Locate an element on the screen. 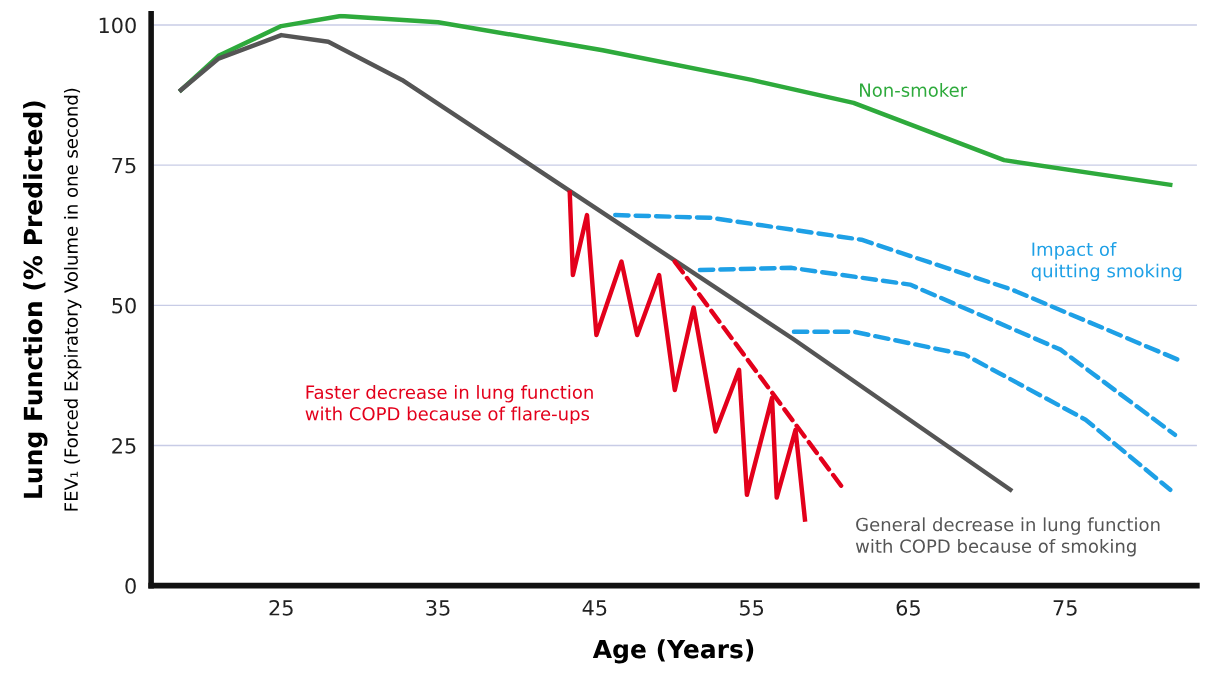 The image size is (1209, 689). series-label: Impact of quitting smoking is located at coordinates (1106, 262).